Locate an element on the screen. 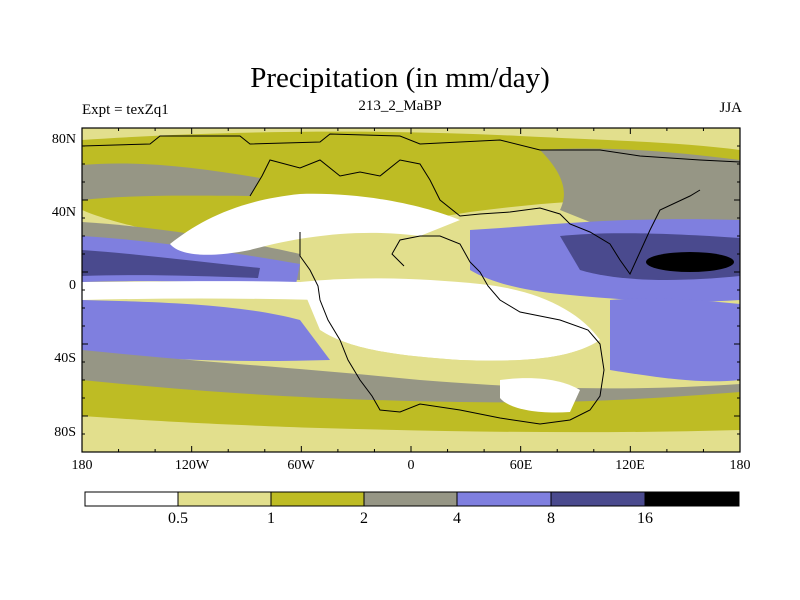  x-tick-120e: 120E is located at coordinates (630, 465).